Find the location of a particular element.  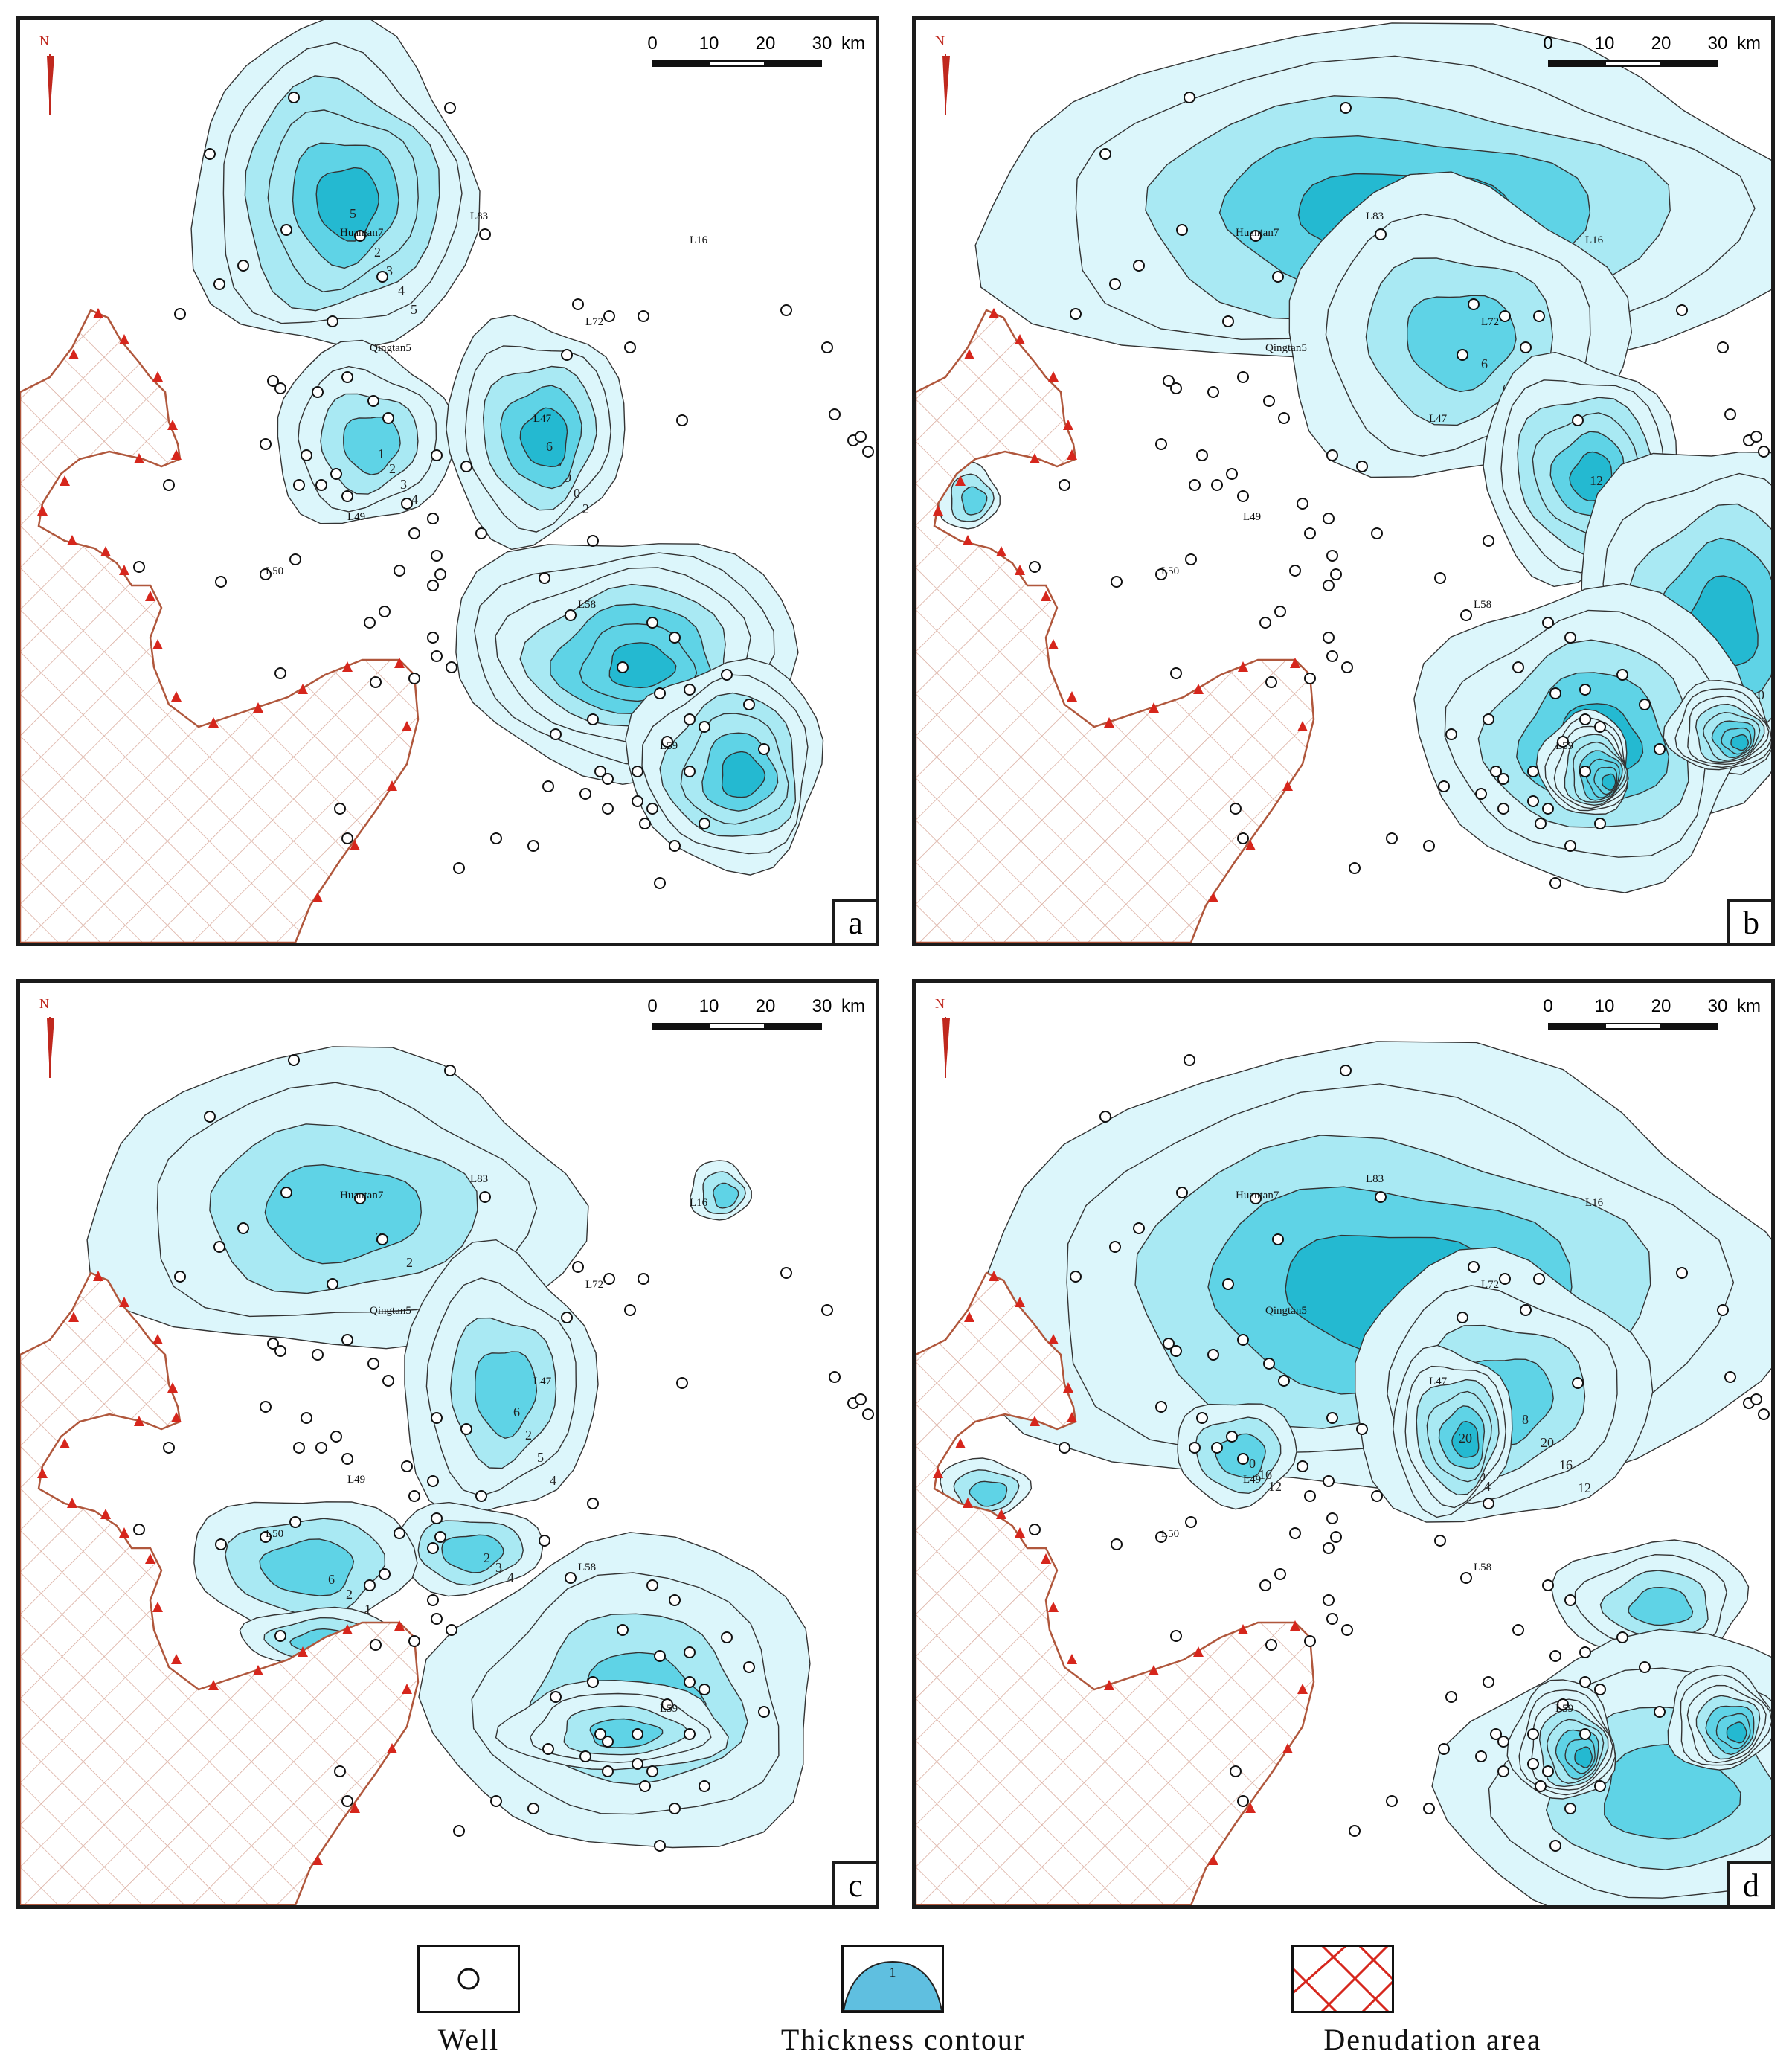

panel-letter: b is located at coordinates (1749, 921).